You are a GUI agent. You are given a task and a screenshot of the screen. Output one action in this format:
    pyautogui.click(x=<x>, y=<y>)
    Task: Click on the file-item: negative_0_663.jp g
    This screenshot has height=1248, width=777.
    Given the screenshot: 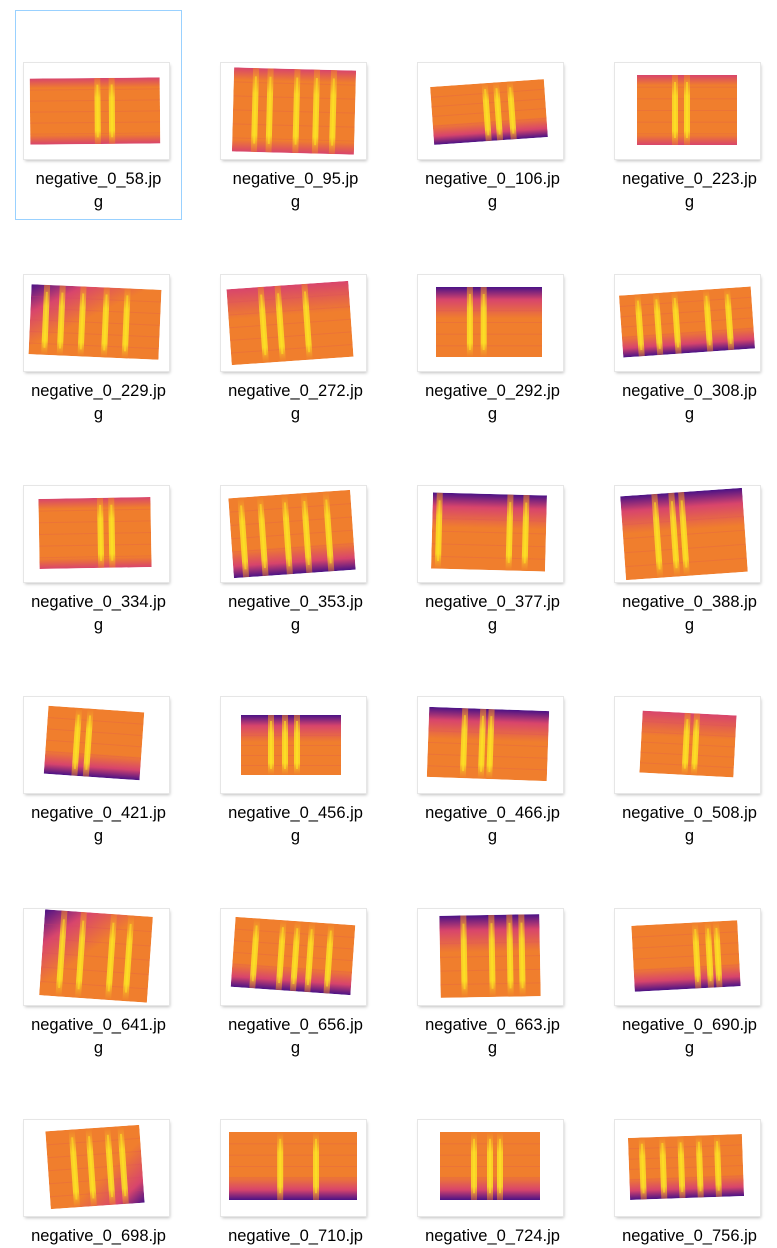 What is the action you would take?
    pyautogui.click(x=492, y=961)
    